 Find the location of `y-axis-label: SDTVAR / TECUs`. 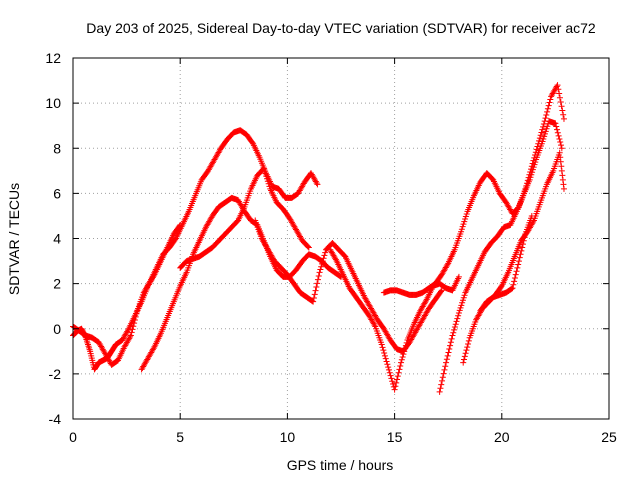

y-axis-label: SDTVAR / TECUs is located at coordinates (14, 239).